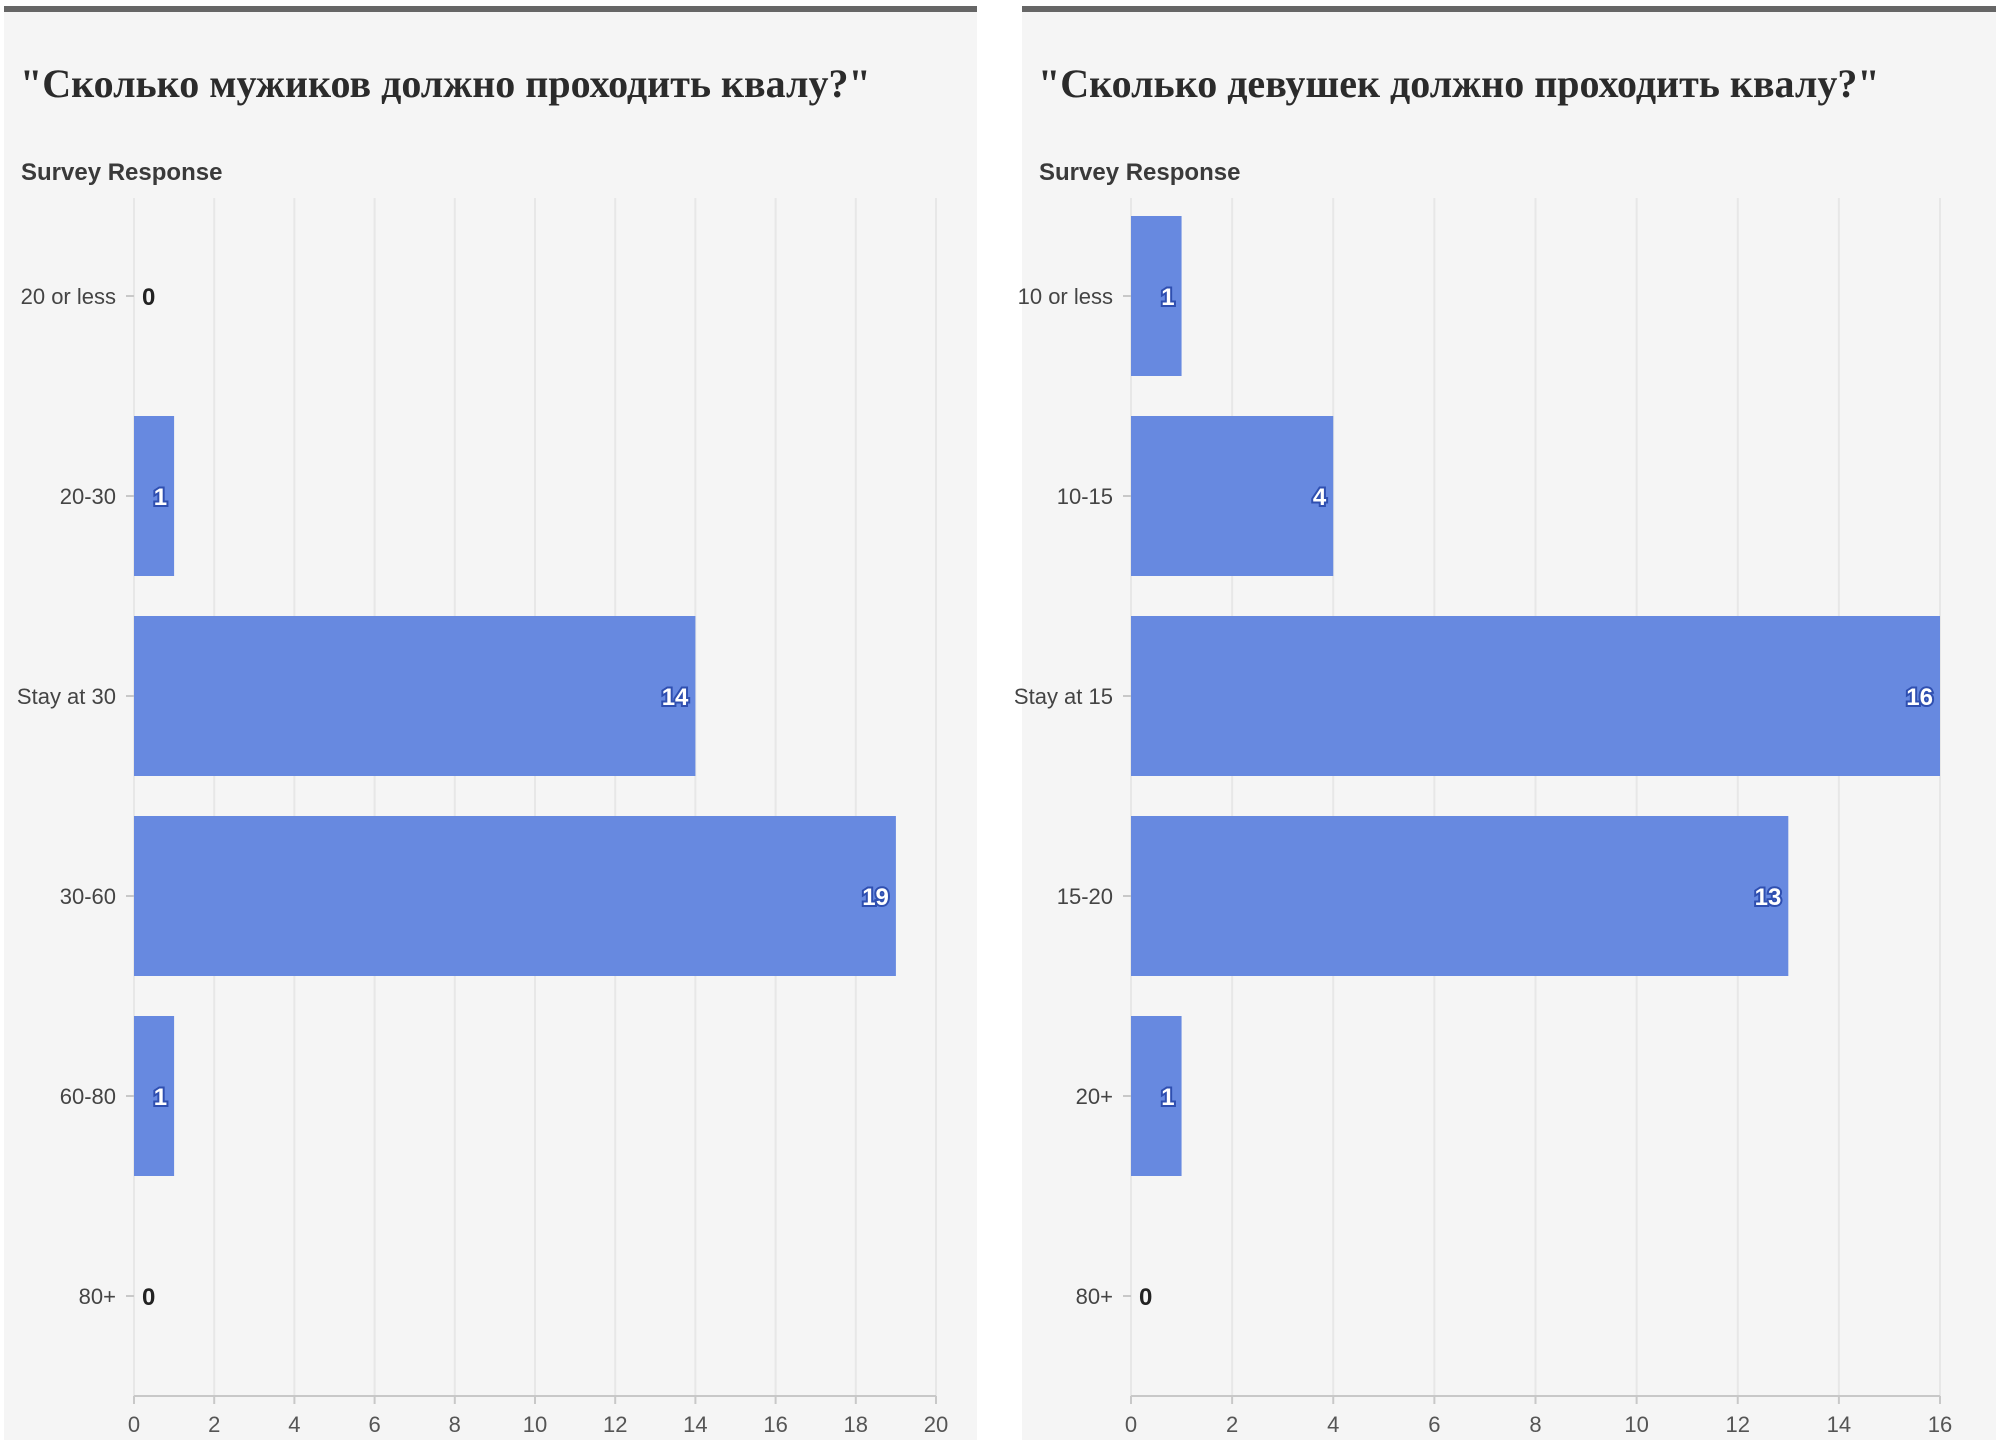 The height and width of the screenshot is (1446, 2000). Describe the element at coordinates (1768, 897) in the screenshot. I see `bar-value-label: 13` at that location.